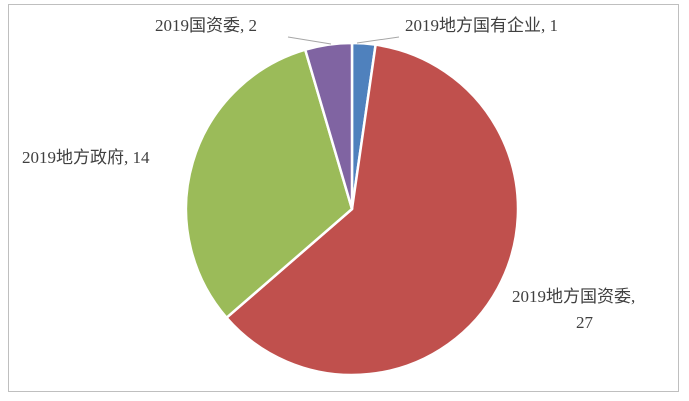 This screenshot has height=401, width=689. What do you see at coordinates (481, 25) in the screenshot?
I see `data-label-0: 2019地方国有企业, 1` at bounding box center [481, 25].